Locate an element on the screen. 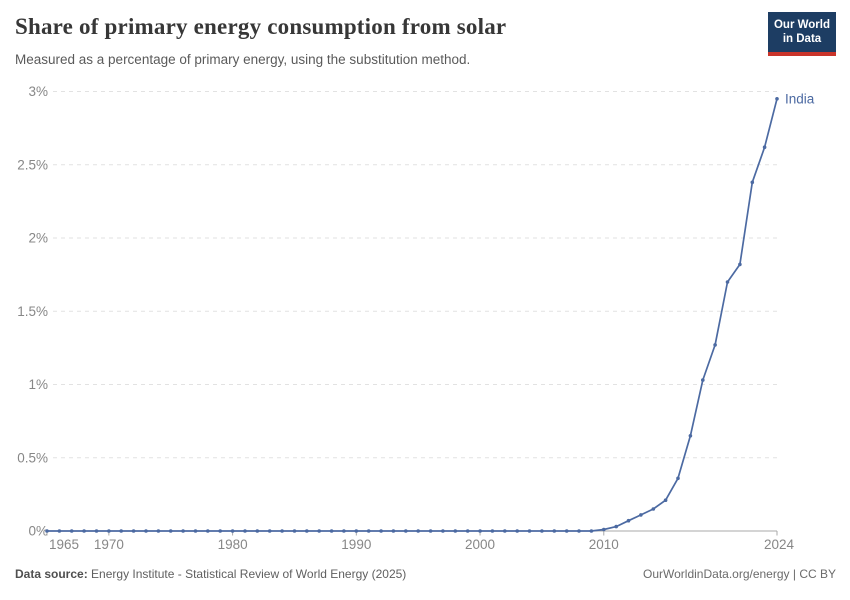 The height and width of the screenshot is (600, 850). x-tick-label: 1970 is located at coordinates (109, 544).